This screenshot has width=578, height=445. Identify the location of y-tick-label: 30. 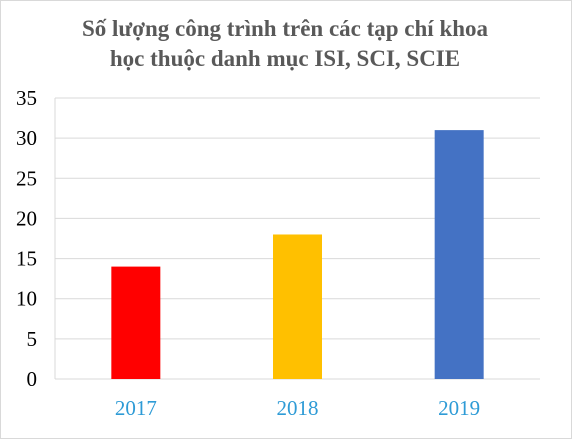
(26, 138).